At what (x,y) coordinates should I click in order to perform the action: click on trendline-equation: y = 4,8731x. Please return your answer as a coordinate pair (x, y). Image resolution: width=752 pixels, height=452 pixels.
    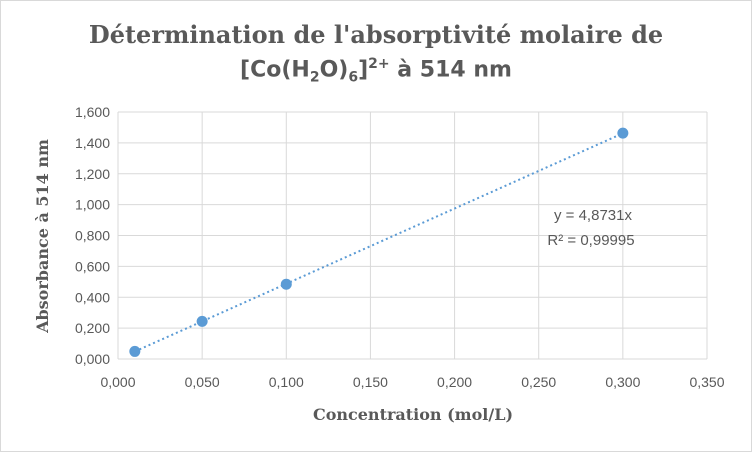
    Looking at the image, I should click on (593, 215).